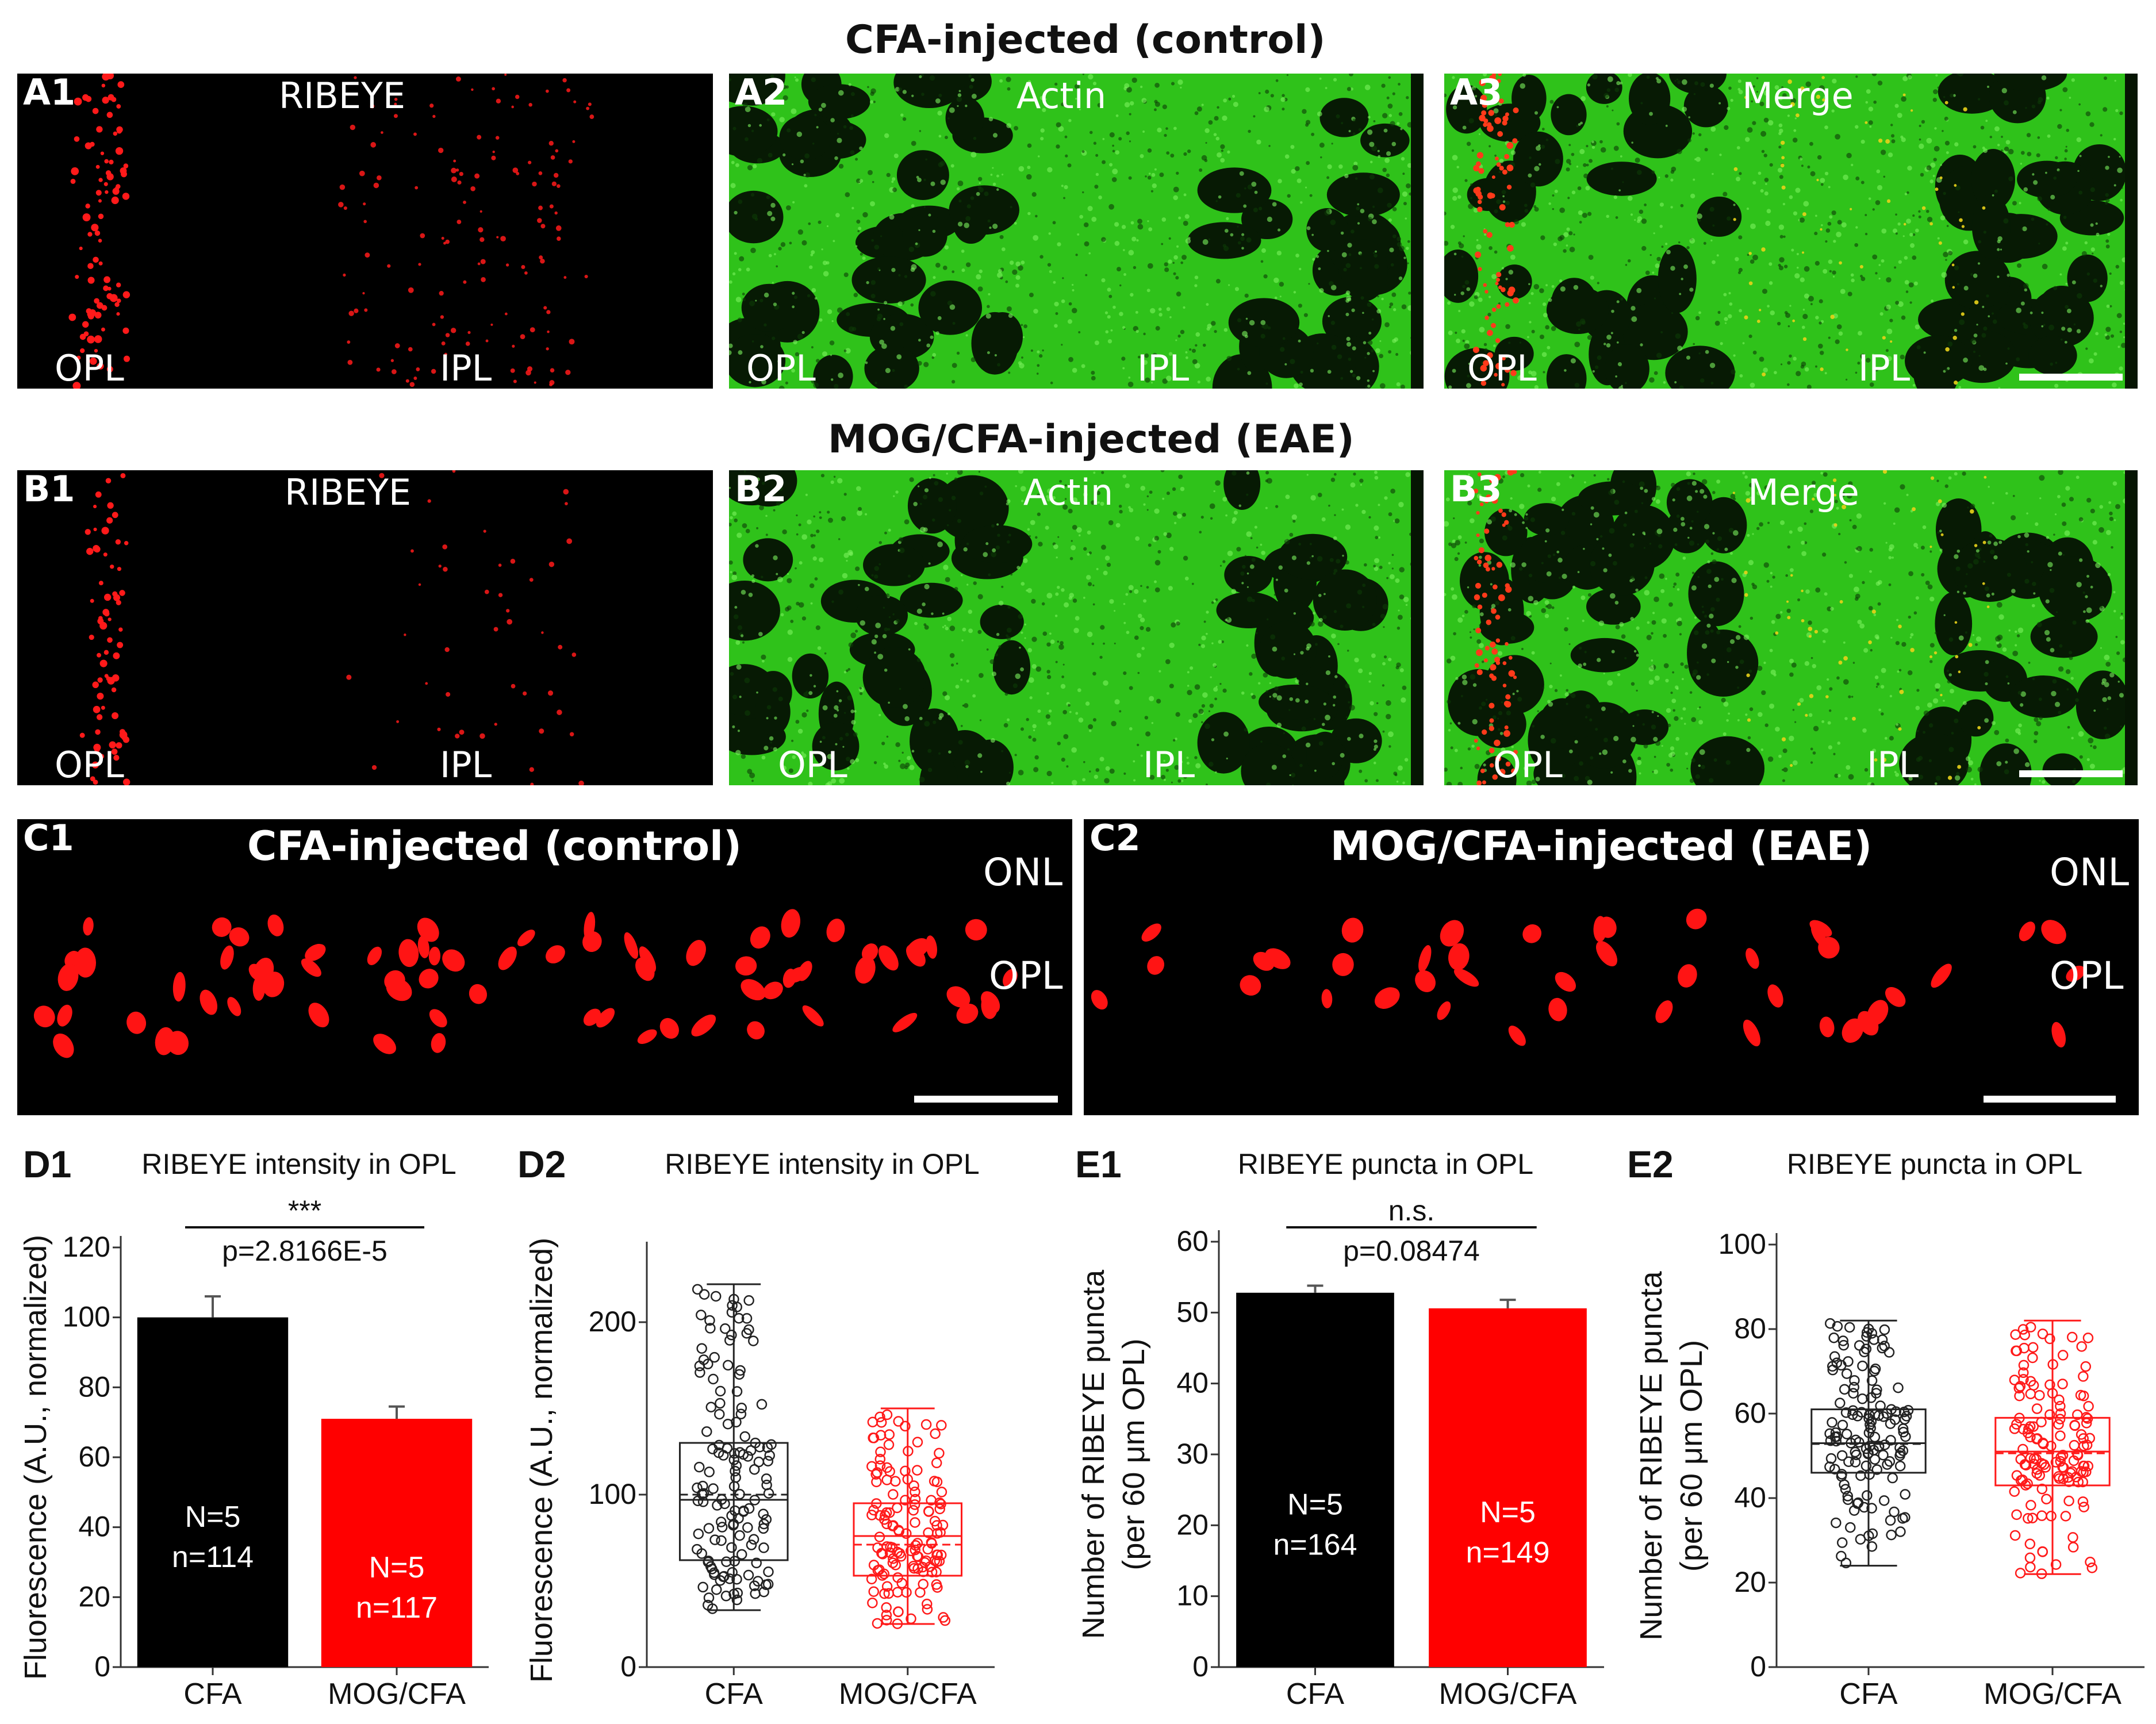 This screenshot has height=1724, width=2156. I want to click on layer-label-onl: ONL, so click(1023, 872).